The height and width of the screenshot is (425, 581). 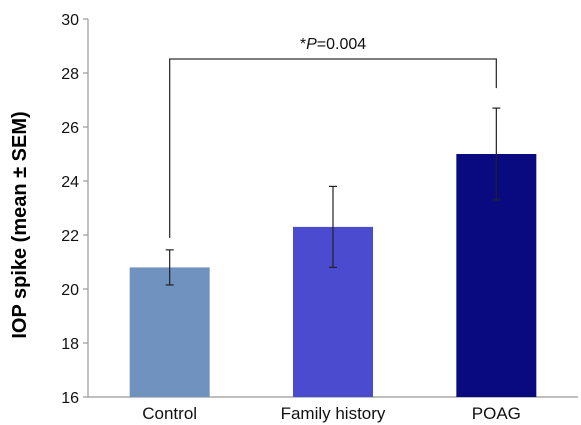 What do you see at coordinates (70, 128) in the screenshot?
I see `y-tick-label: 26` at bounding box center [70, 128].